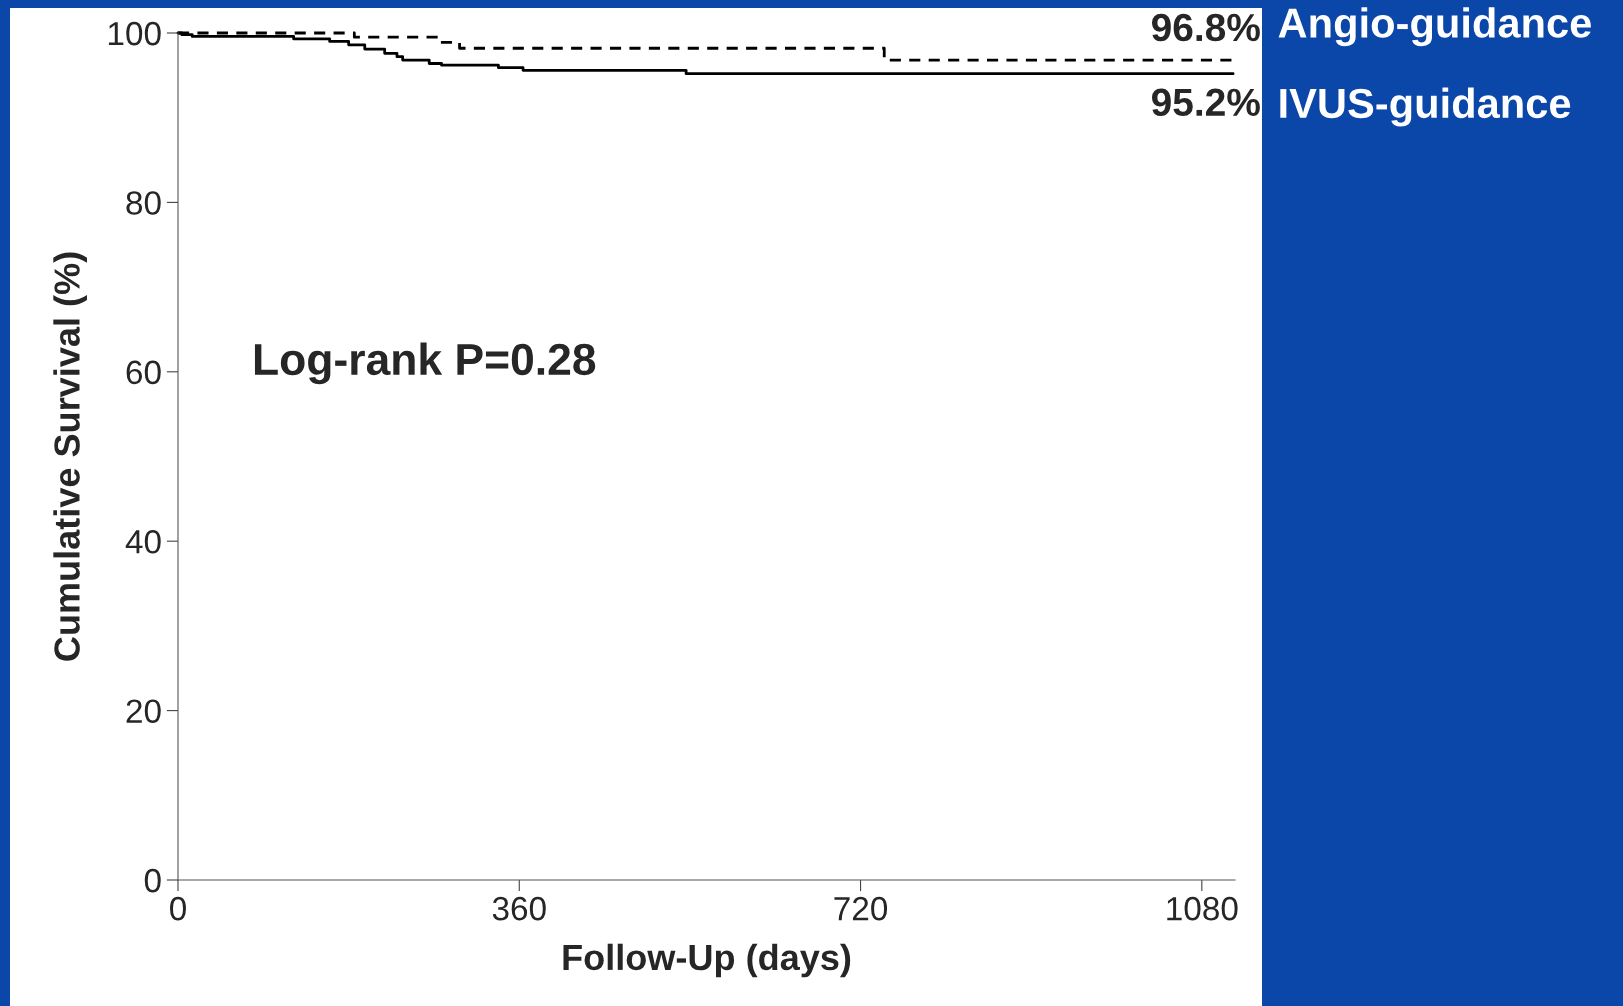 The width and height of the screenshot is (1623, 1006). Describe the element at coordinates (143, 203) in the screenshot. I see `y-tick-label: 80` at that location.